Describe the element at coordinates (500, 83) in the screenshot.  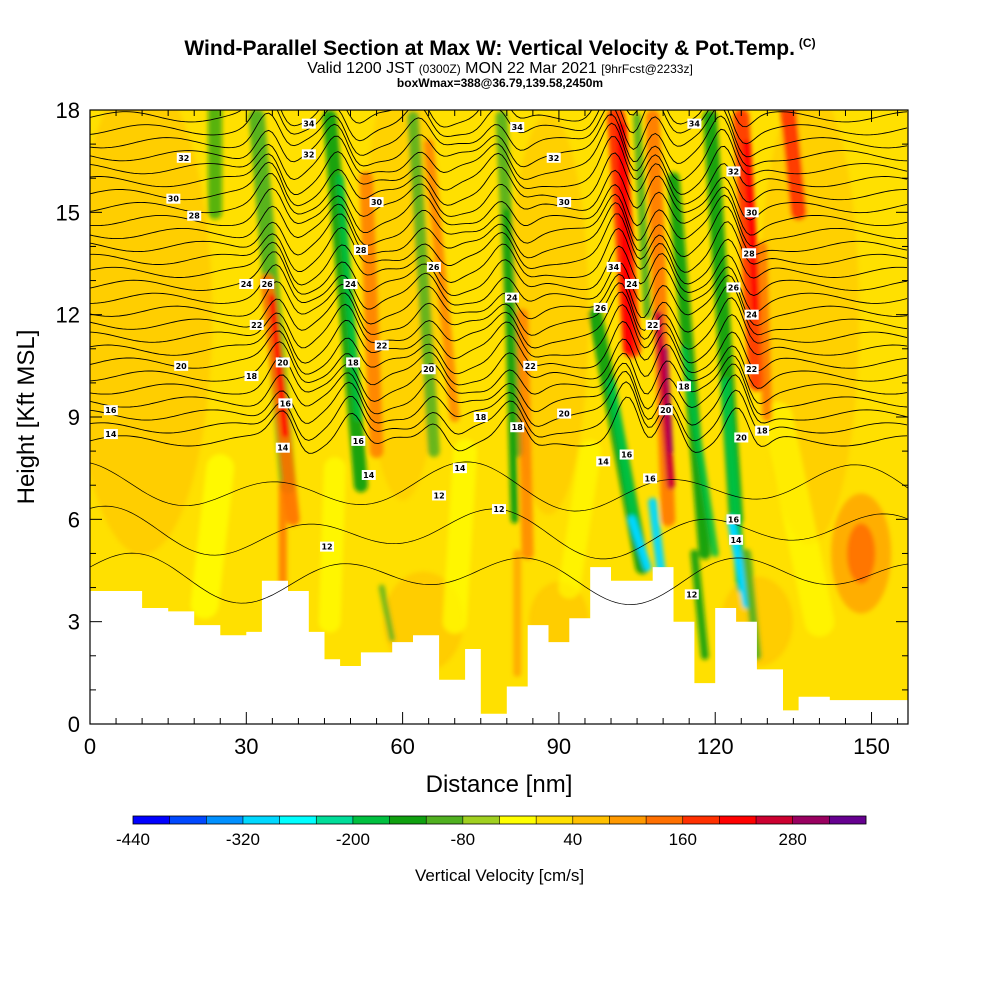
I see `box-info: boxWmax=388@36.79,139.58,2450m` at that location.